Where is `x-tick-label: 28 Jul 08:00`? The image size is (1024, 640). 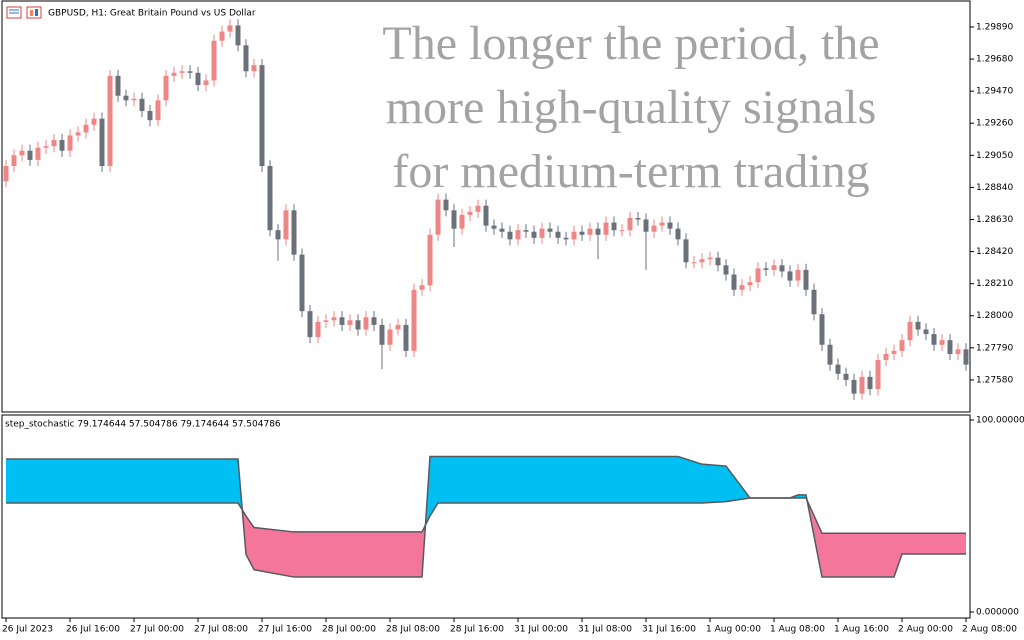 x-tick-label: 28 Jul 08:00 is located at coordinates (413, 630).